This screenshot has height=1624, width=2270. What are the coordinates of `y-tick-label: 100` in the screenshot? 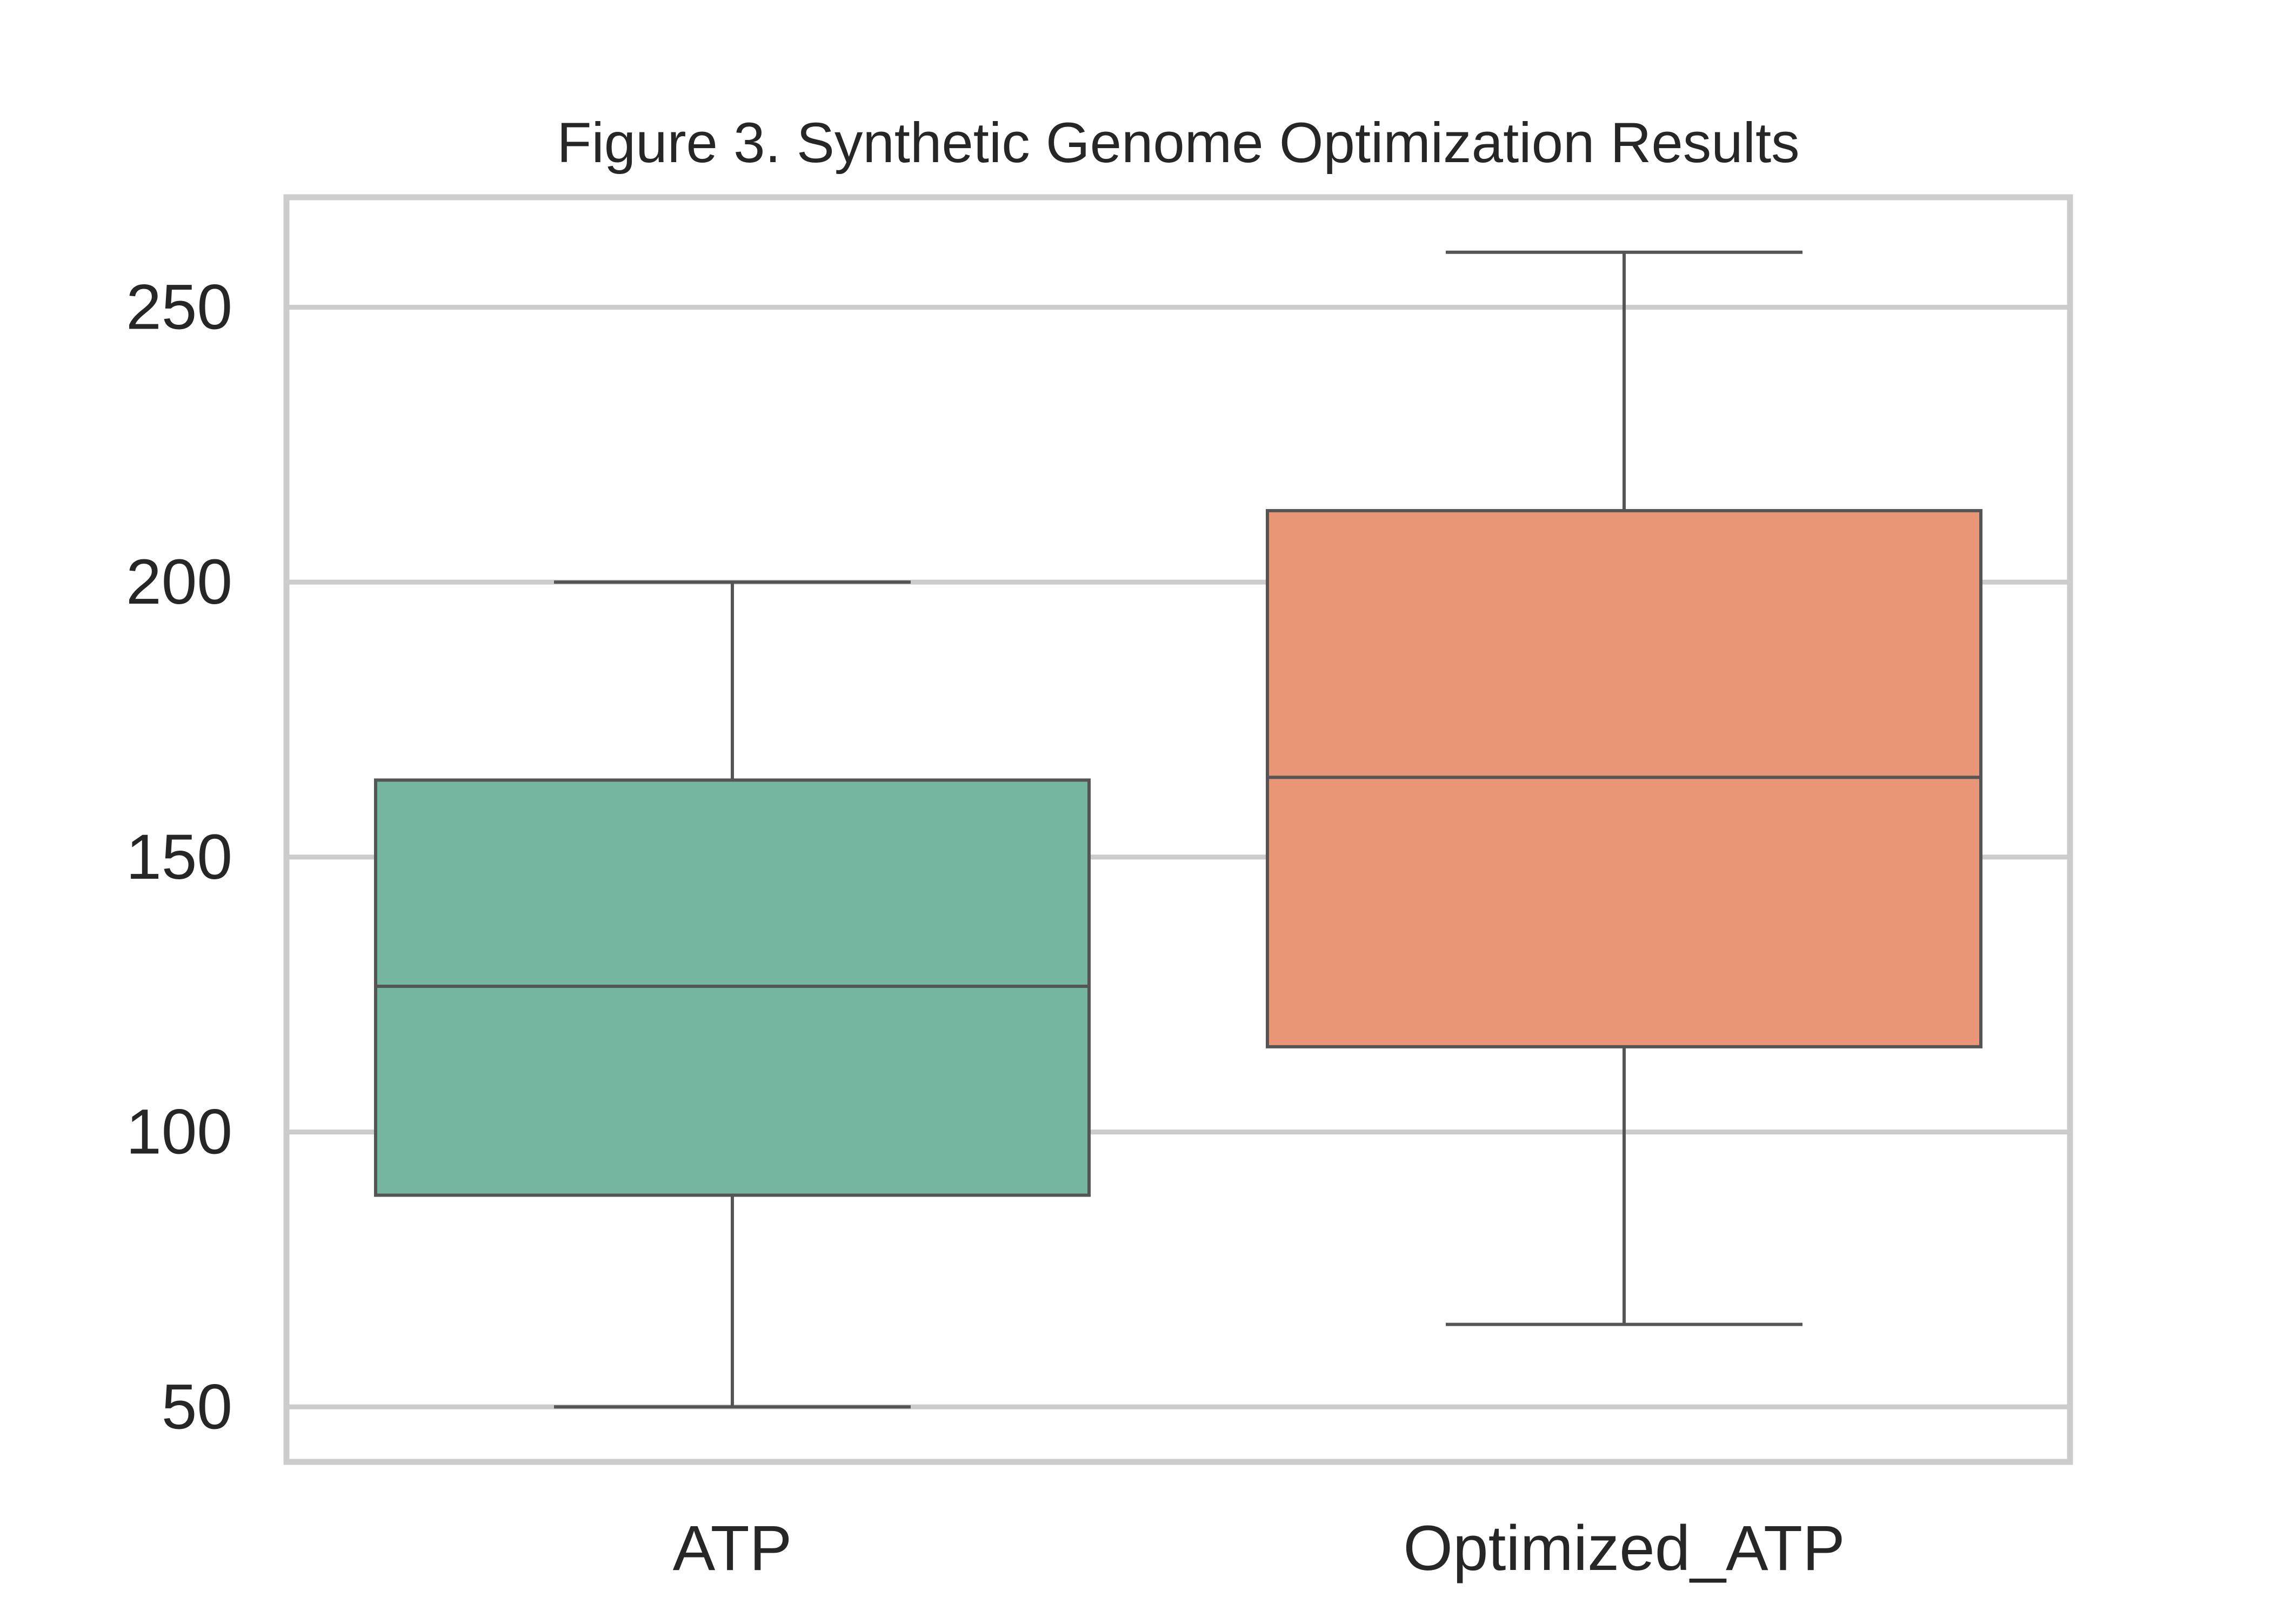 It's located at (179, 1133).